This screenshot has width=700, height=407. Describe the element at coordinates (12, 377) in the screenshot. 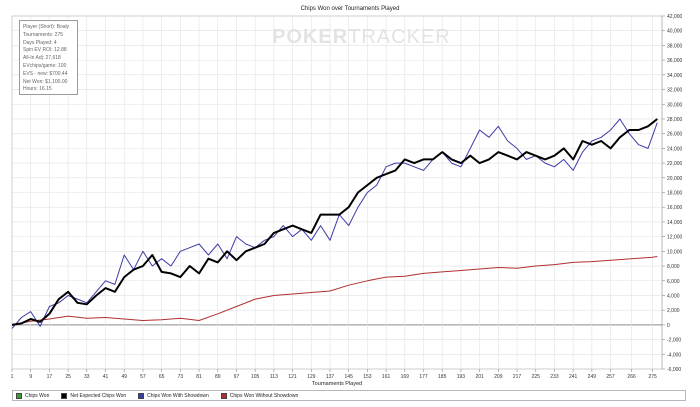

I see `x-tick-label: 1` at that location.